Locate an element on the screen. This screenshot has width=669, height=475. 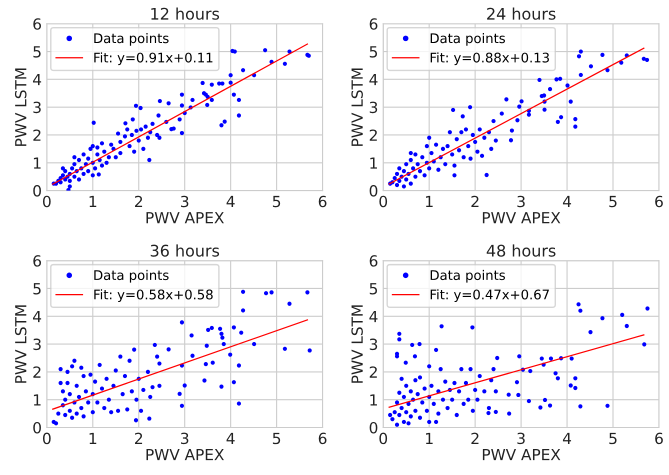
chart-title: 24 hours is located at coordinates (521, 13).